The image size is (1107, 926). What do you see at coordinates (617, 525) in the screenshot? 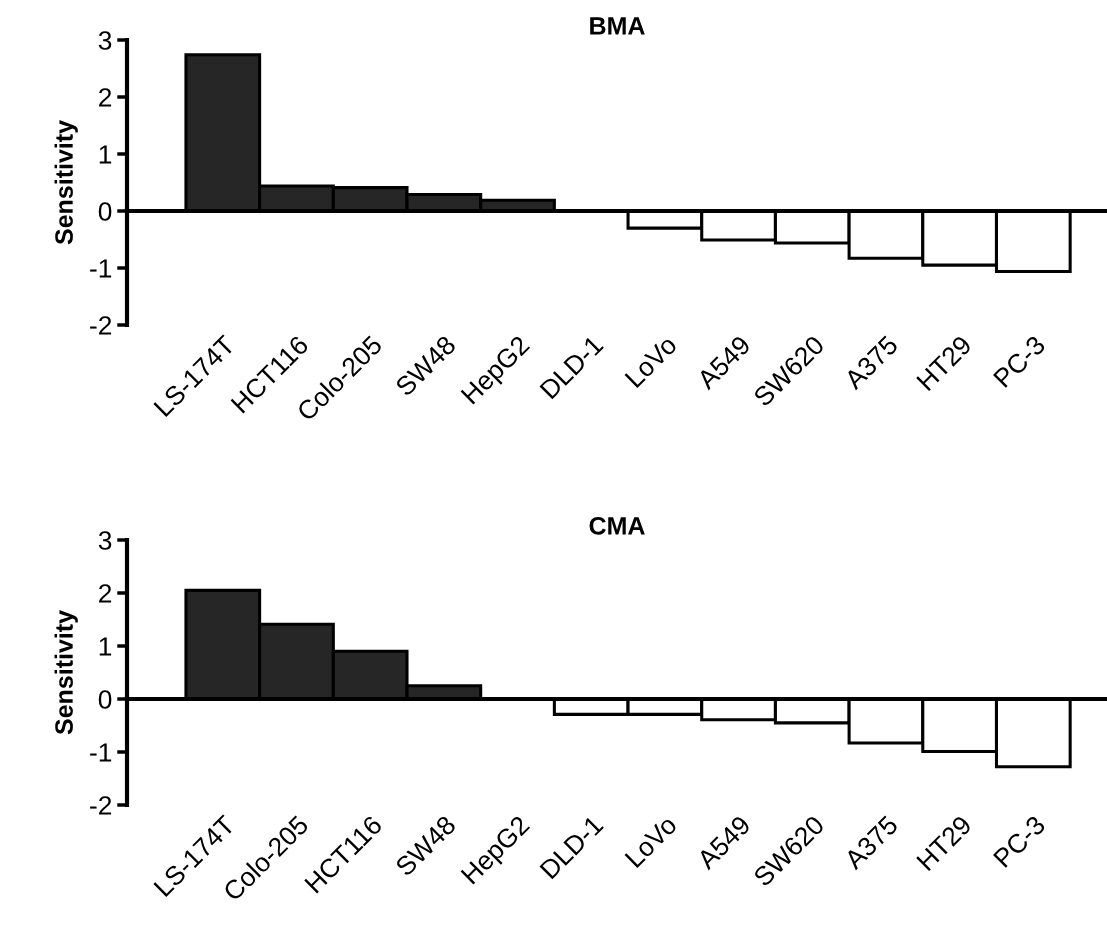
I see `chart-title: CMA` at bounding box center [617, 525].